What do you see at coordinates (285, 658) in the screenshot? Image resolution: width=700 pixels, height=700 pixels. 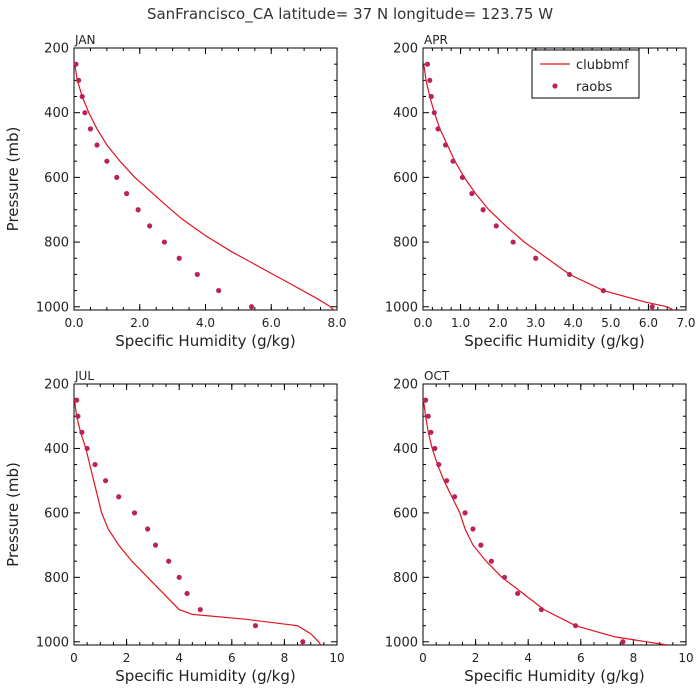 I see `x-tick-label: 8` at bounding box center [285, 658].